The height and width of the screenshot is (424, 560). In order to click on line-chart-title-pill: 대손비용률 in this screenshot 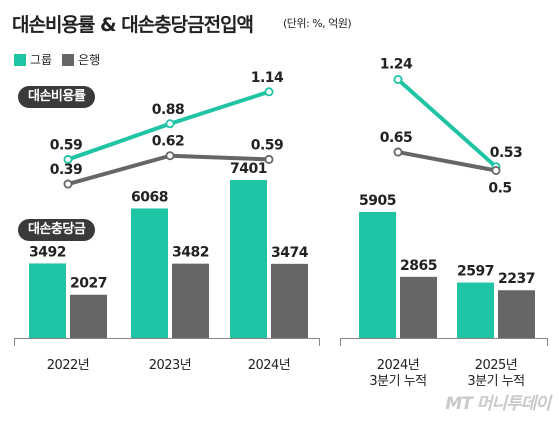, I will do `click(57, 97)`.